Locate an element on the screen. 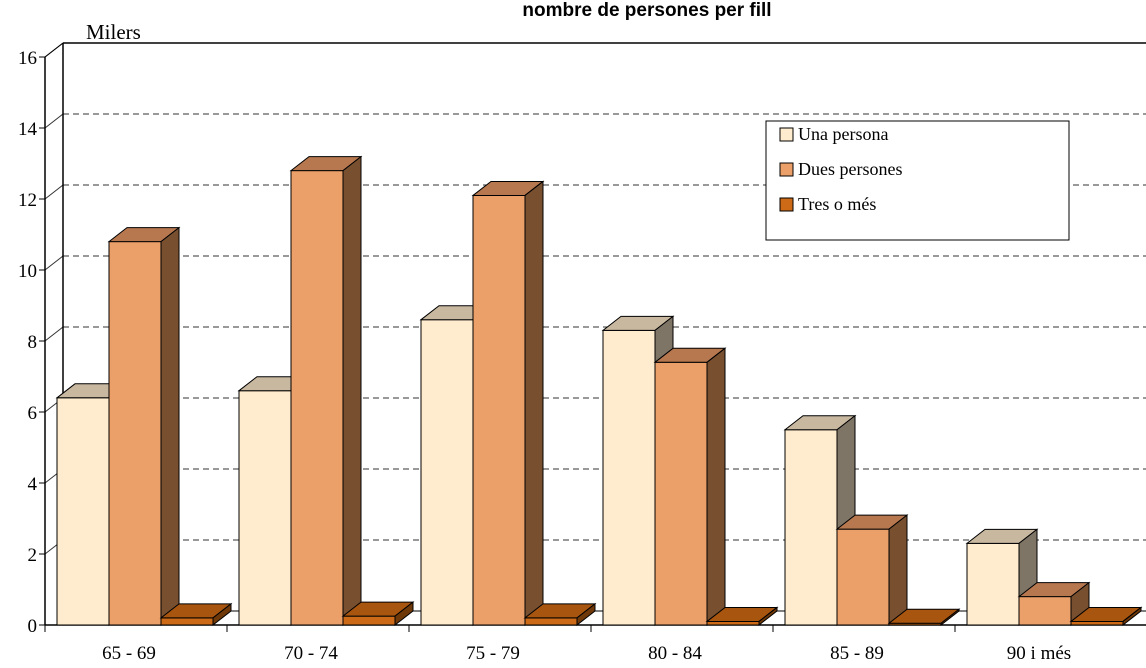  chart-title: nombre de persones per fill is located at coordinates (646, 10).